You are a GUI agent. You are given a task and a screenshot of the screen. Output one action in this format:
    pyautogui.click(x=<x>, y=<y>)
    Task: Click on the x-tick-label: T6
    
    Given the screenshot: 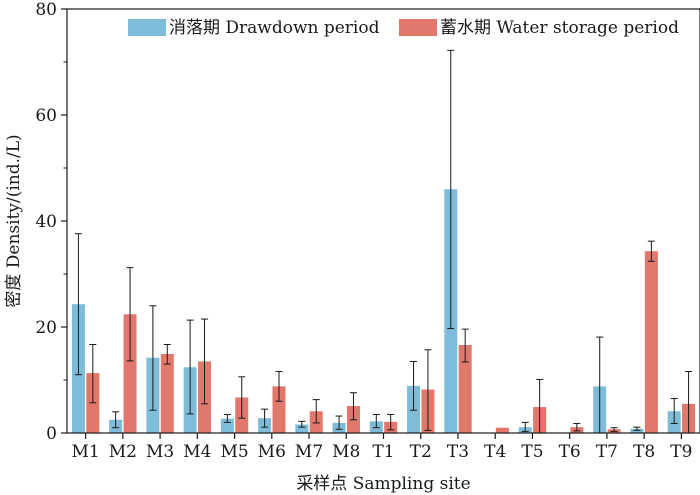 What is the action you would take?
    pyautogui.click(x=570, y=452)
    